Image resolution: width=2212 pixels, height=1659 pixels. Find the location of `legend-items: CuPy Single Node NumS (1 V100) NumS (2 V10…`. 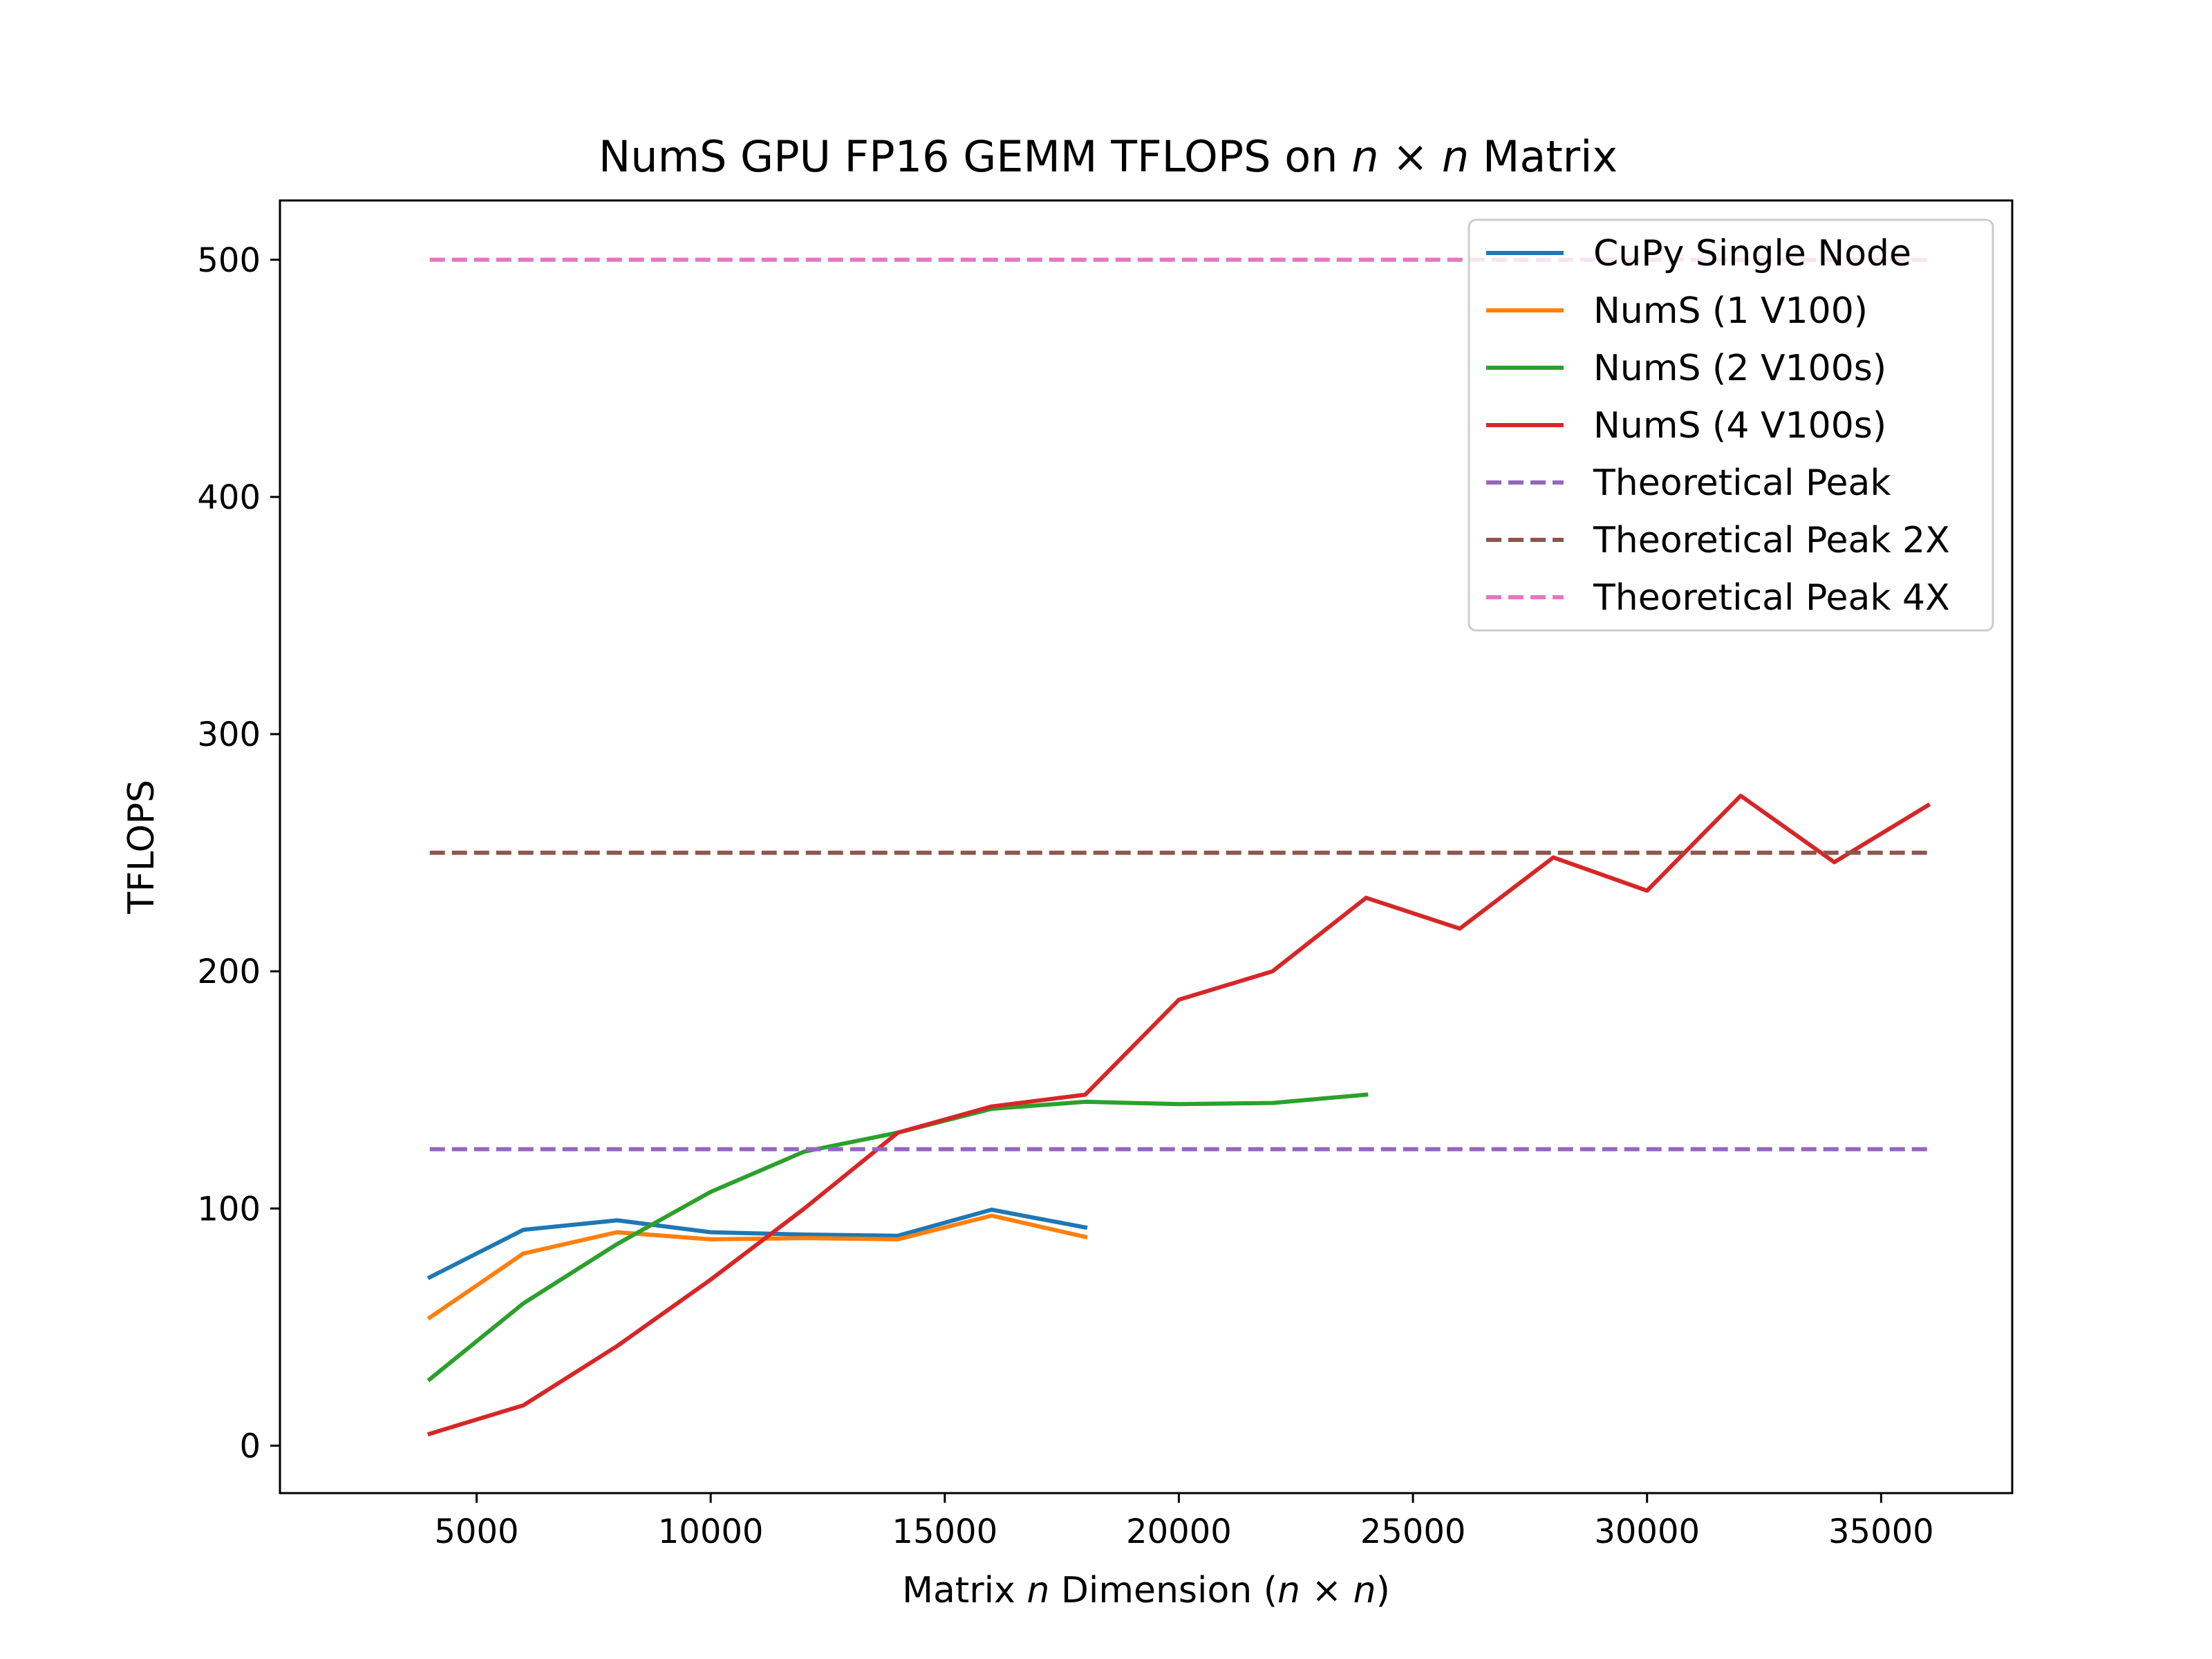

legend-items: CuPy Single Node NumS (1 V100) NumS (2 V10… is located at coordinates (1718, 426).